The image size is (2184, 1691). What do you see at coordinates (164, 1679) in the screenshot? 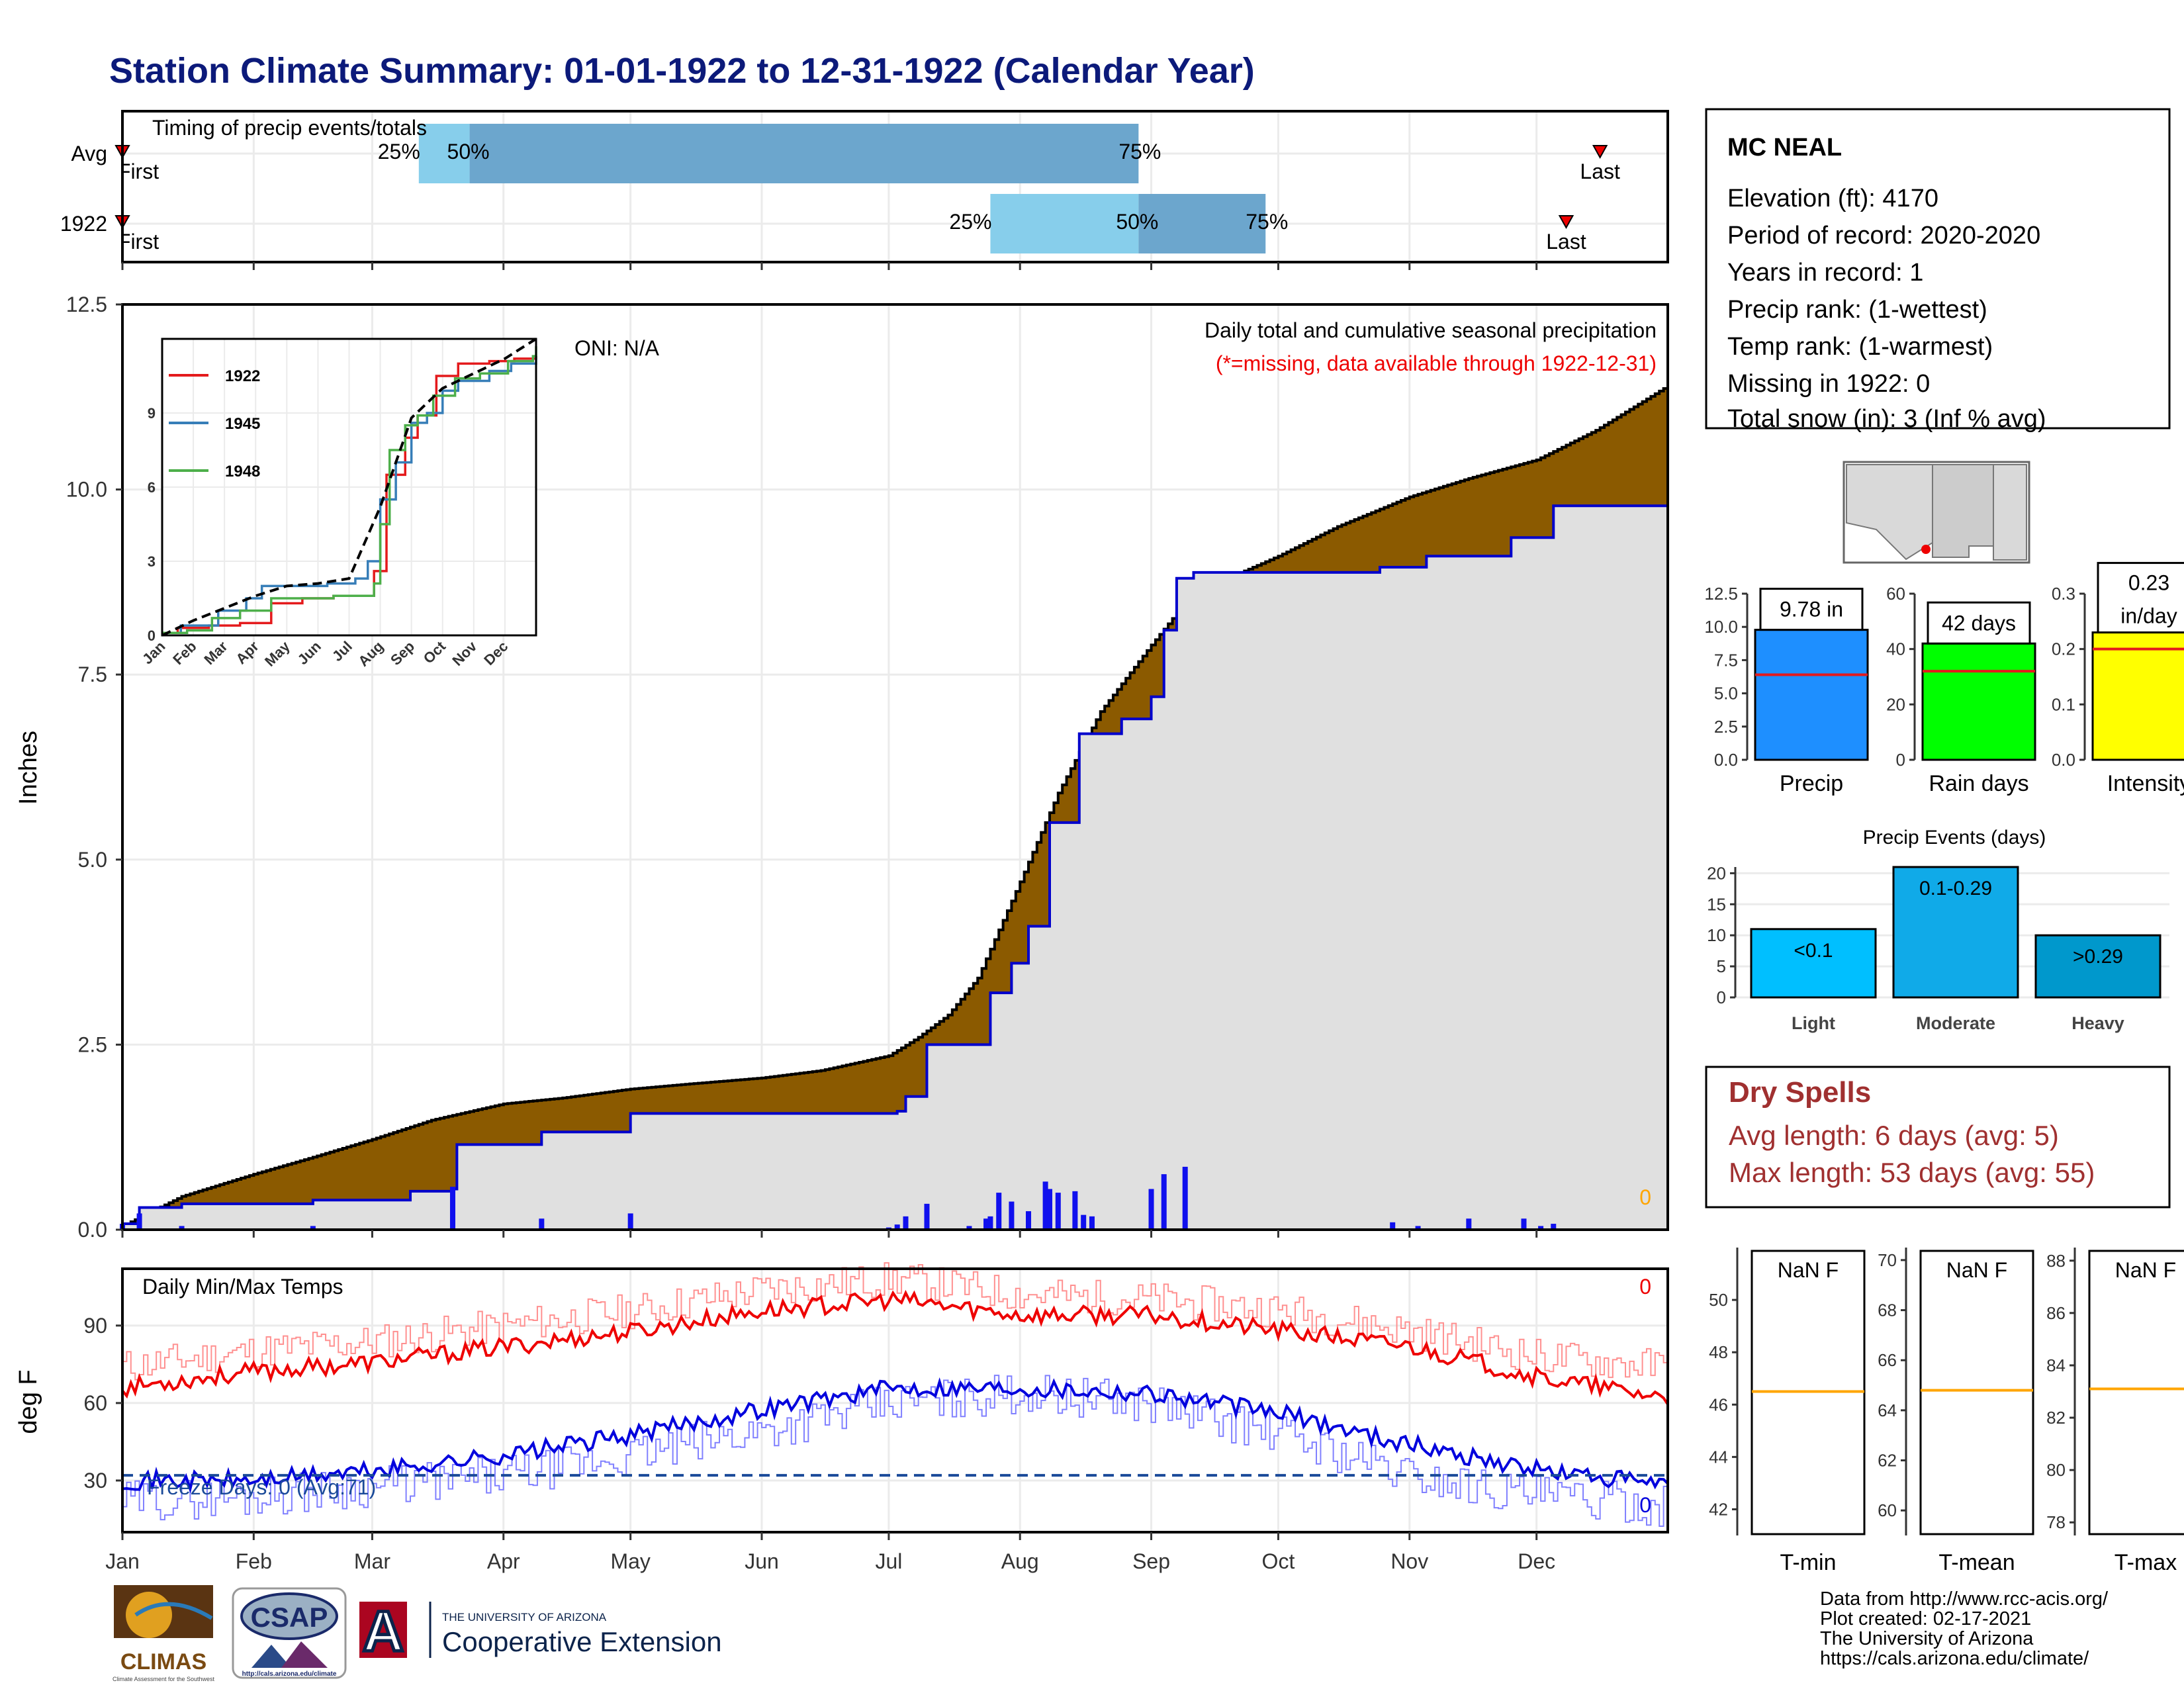
I see `svg-text:Climate Assessment for the Sou: Climate Assessment for the Southwest` at bounding box center [164, 1679].